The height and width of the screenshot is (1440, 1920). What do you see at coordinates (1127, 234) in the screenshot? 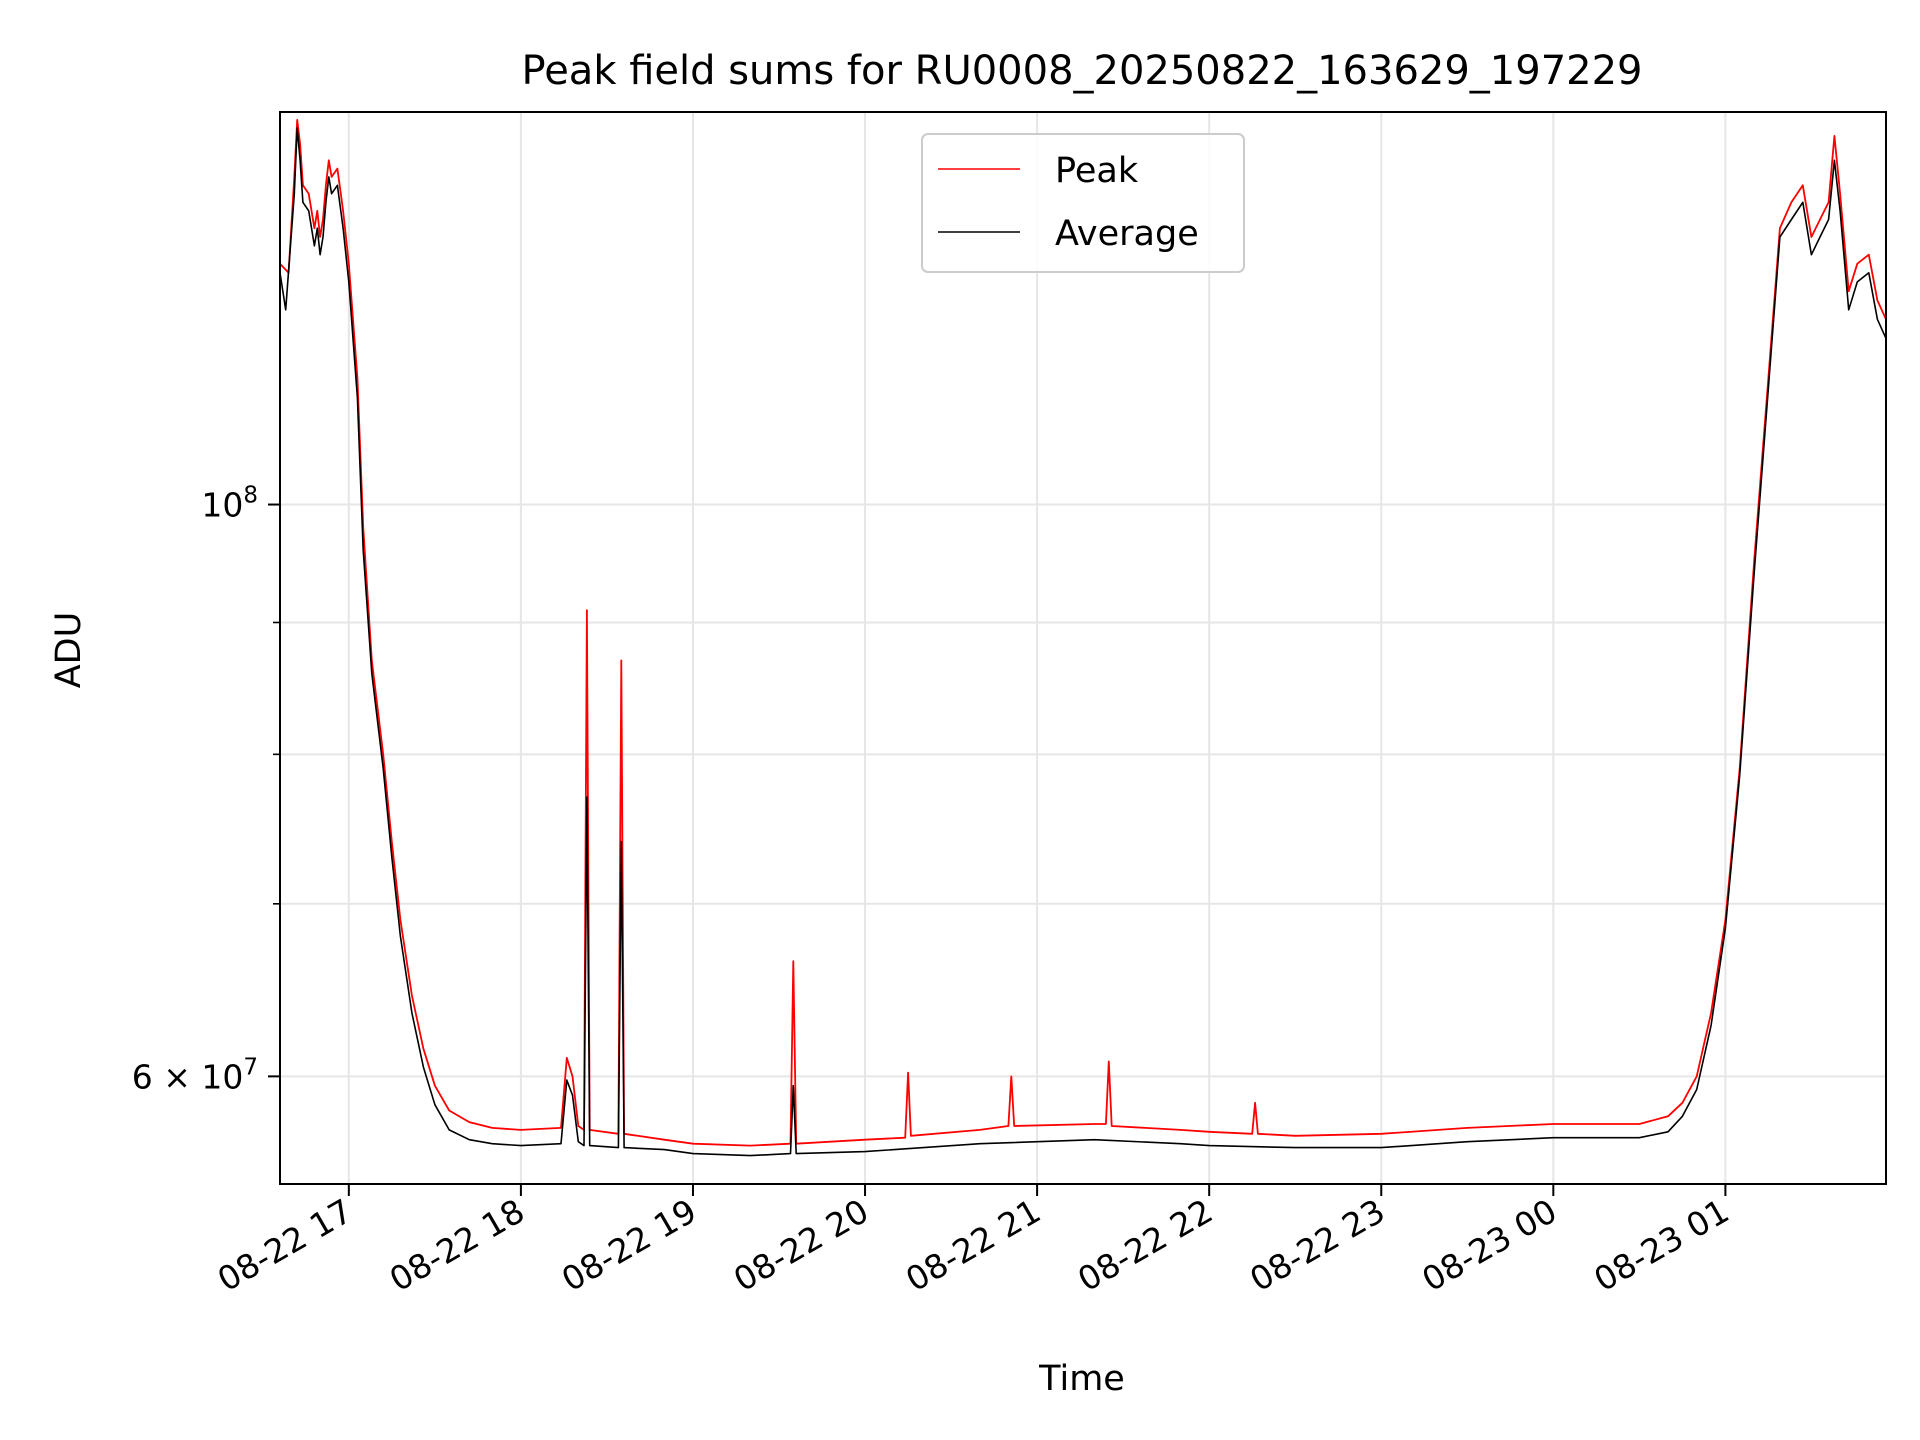
I see `legend-average-label: Average` at bounding box center [1127, 234].